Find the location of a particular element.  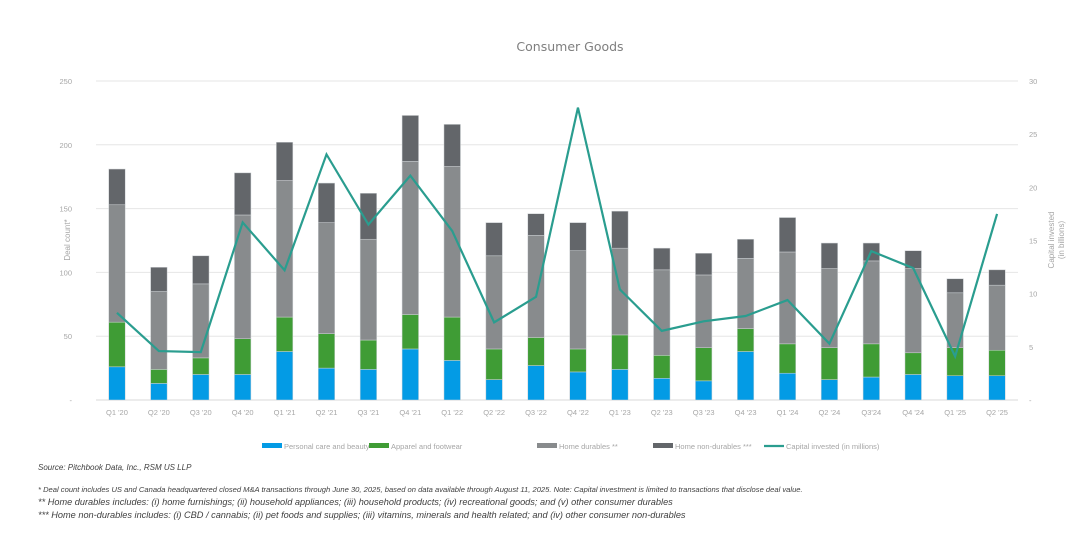

y2-tick-label: 5 is located at coordinates (1031, 347).